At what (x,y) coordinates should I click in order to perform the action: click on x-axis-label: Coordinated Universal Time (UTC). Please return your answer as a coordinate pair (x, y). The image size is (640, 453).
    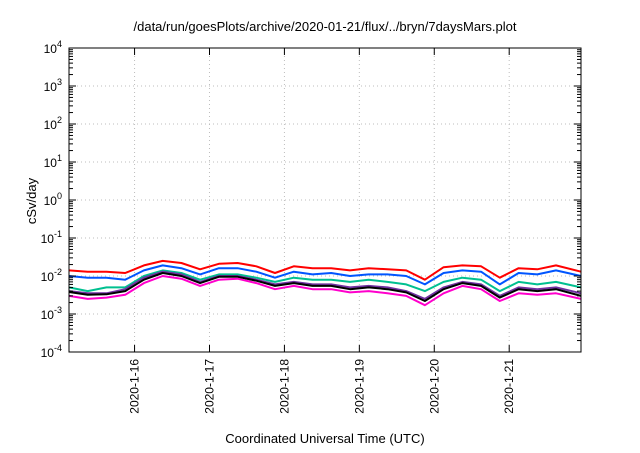
    Looking at the image, I should click on (324, 438).